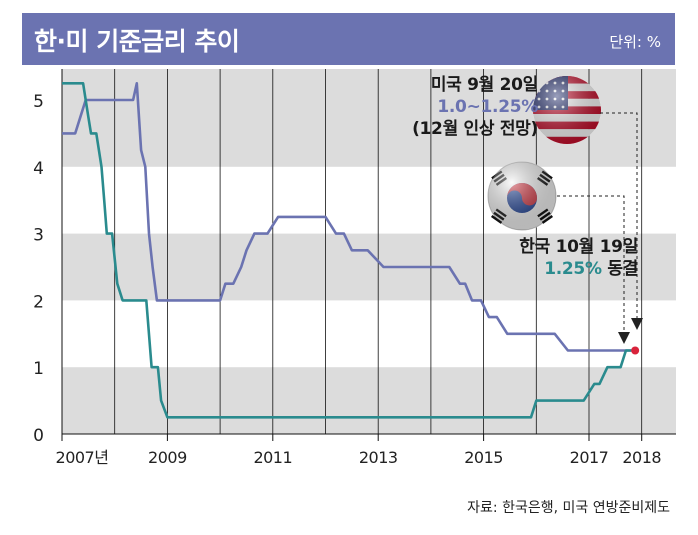 The height and width of the screenshot is (535, 698). Describe the element at coordinates (635, 350) in the screenshot. I see `projection-marker` at that location.